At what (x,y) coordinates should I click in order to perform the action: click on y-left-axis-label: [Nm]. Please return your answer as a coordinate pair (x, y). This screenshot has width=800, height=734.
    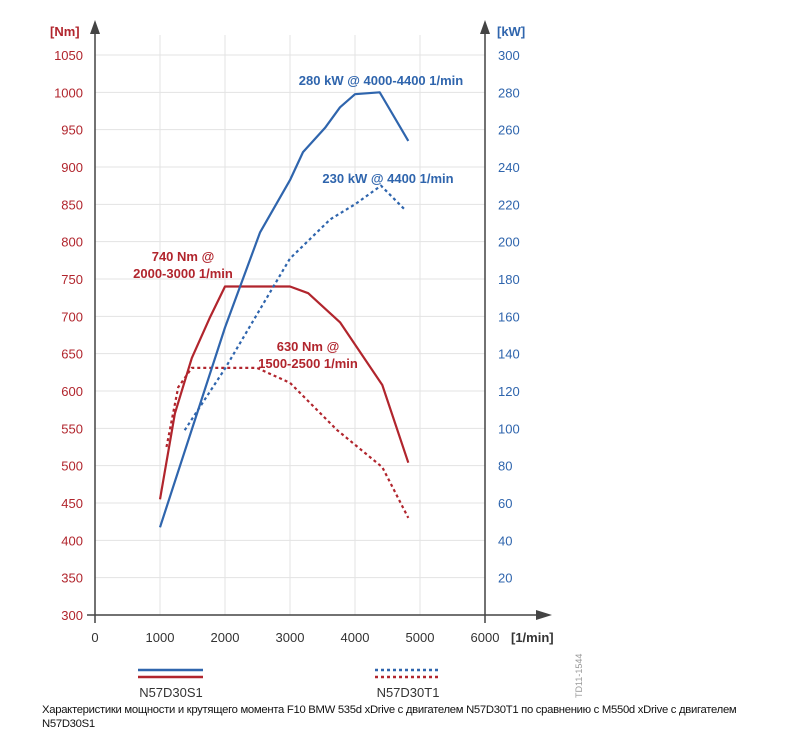
    Looking at the image, I should click on (65, 31).